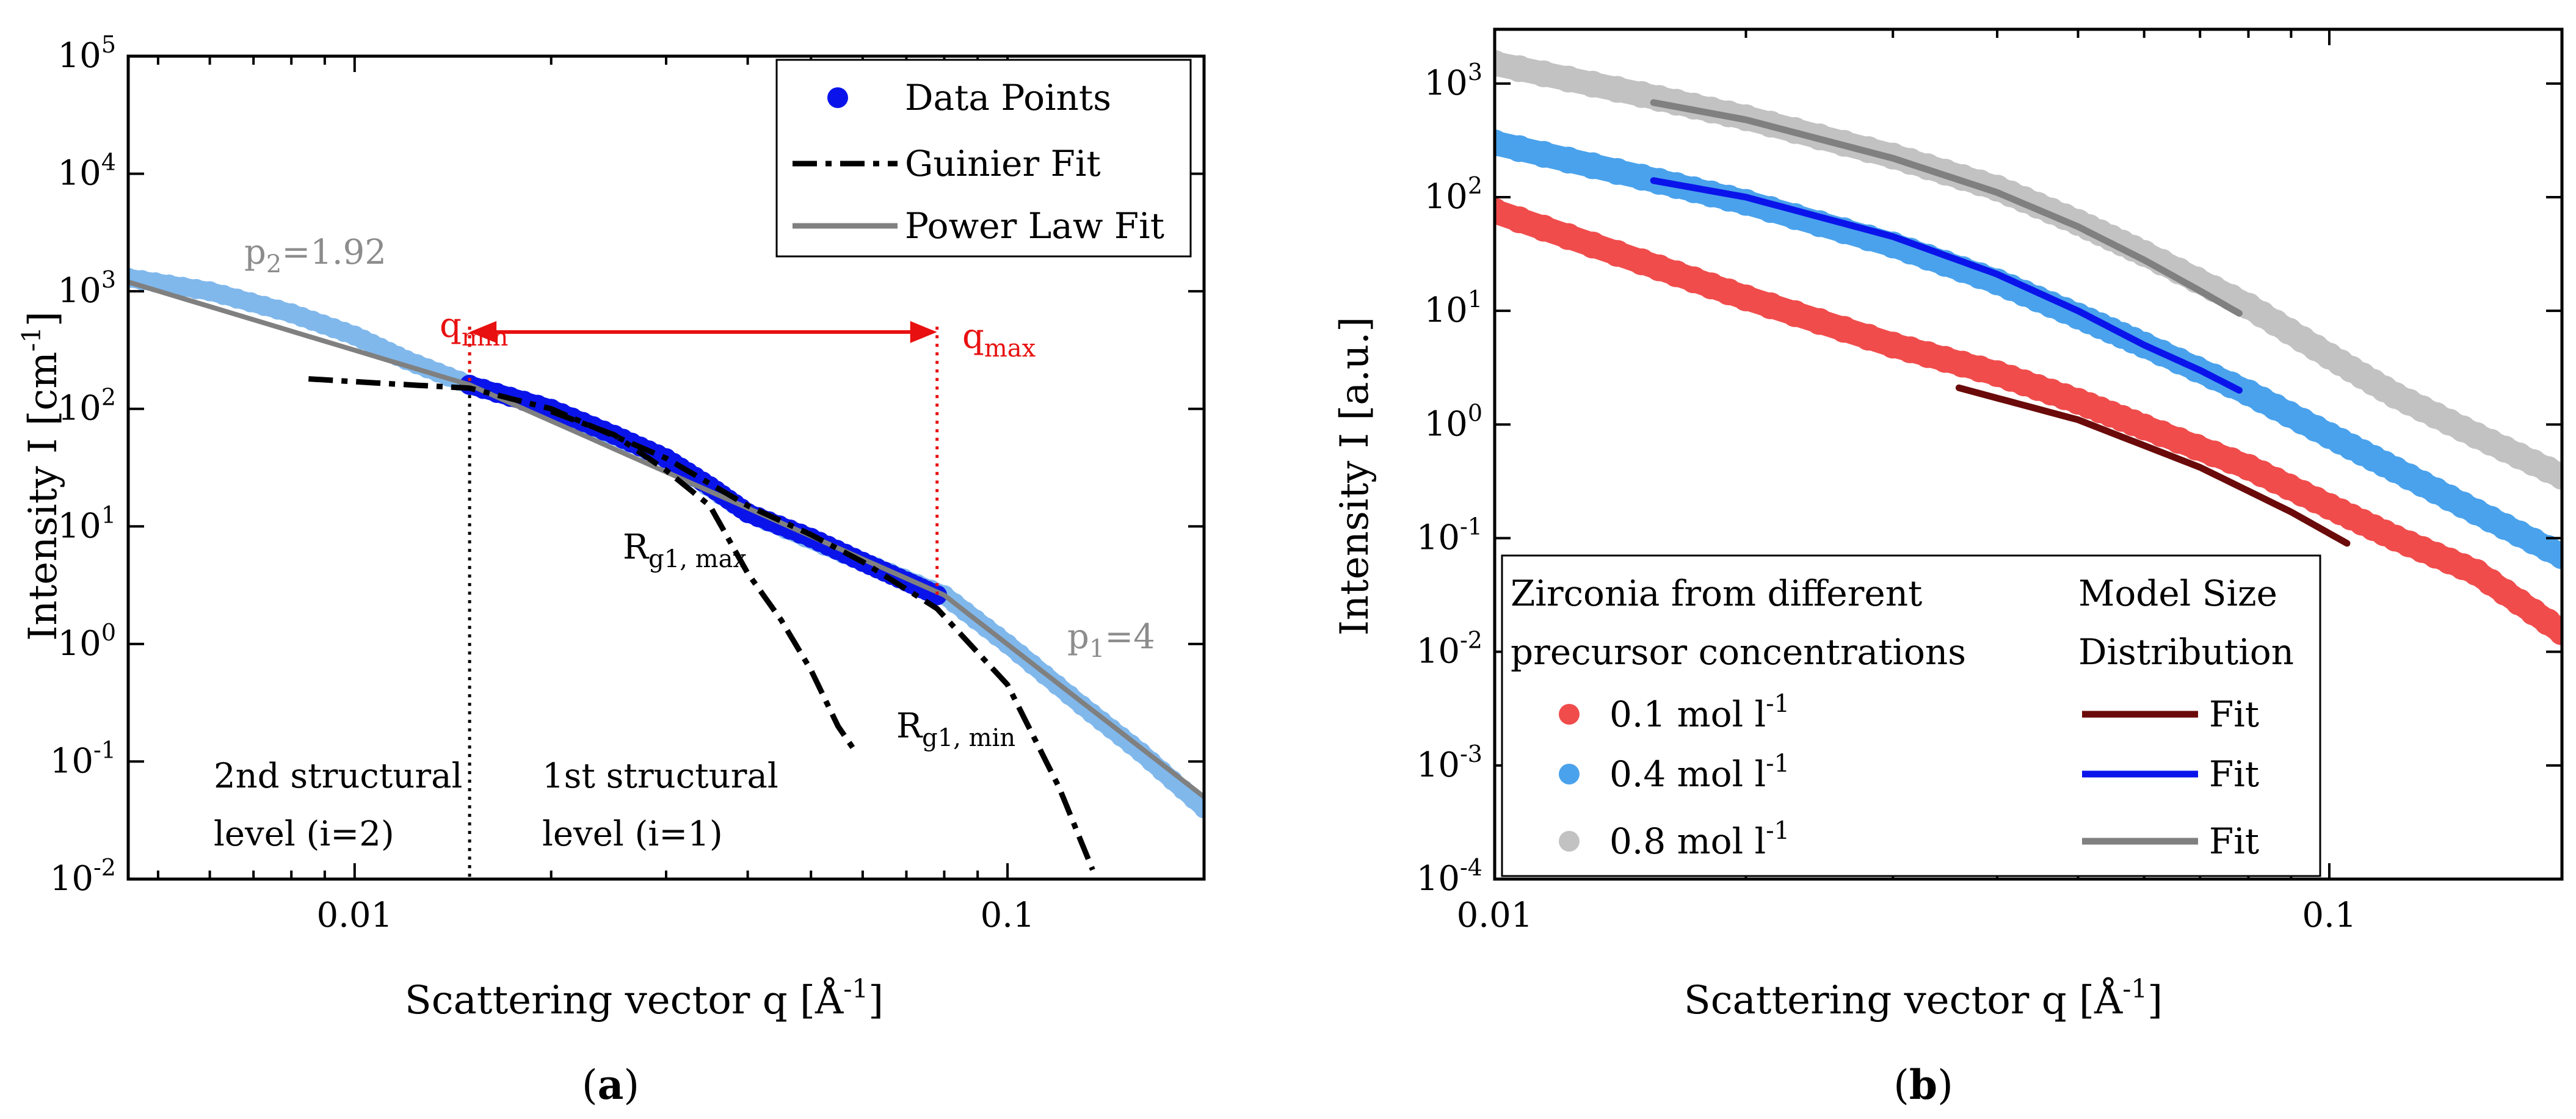  I want to click on panel-a-x-axis-label: Scattering vector q [Å-1], so click(644, 998).